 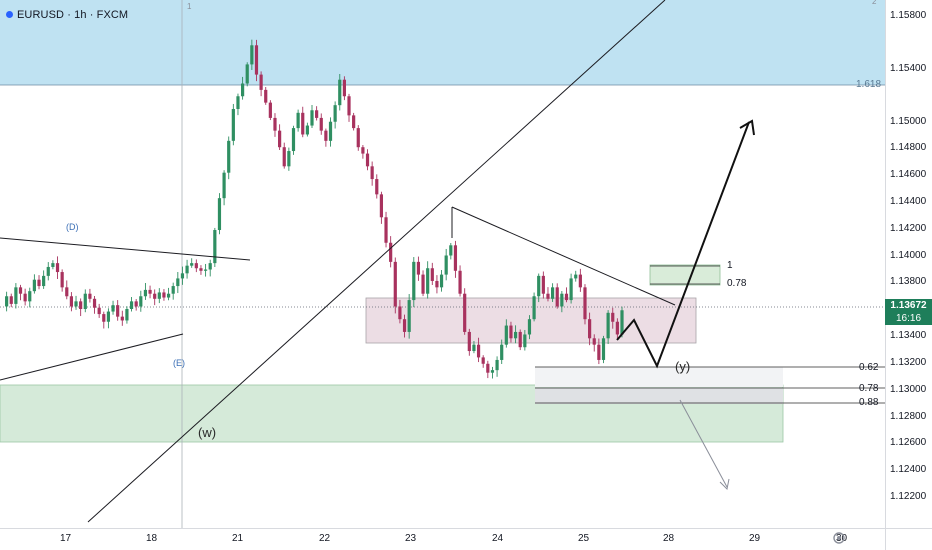 I want to click on wave-label-w: (w), so click(x=207, y=432).